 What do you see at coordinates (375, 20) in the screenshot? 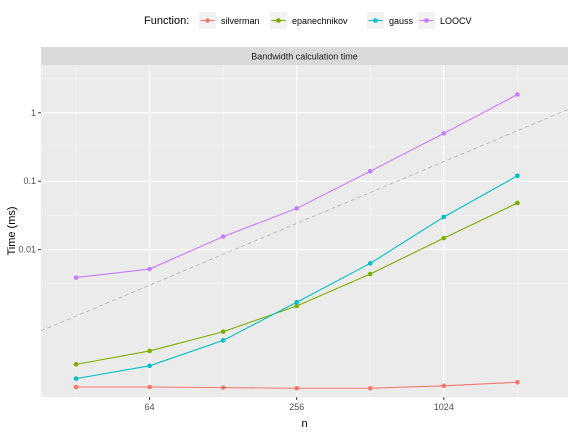
I see `legend-key-point-gauss` at bounding box center [375, 20].